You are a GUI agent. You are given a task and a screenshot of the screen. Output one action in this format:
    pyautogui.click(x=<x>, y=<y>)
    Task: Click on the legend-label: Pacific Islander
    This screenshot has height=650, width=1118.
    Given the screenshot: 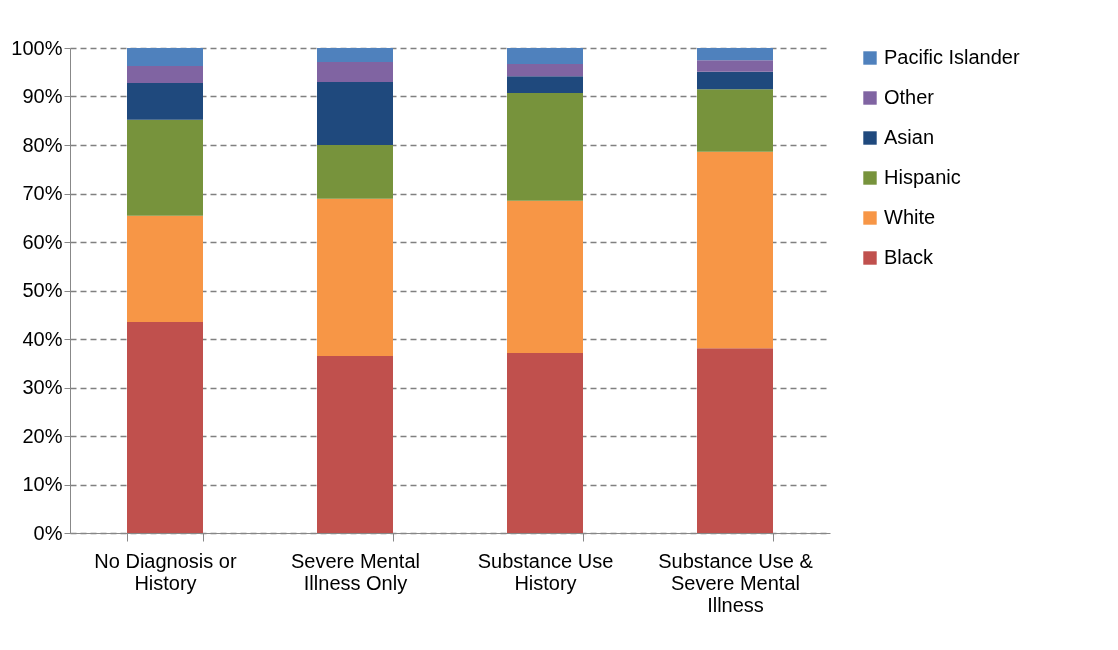 What is the action you would take?
    pyautogui.click(x=952, y=57)
    